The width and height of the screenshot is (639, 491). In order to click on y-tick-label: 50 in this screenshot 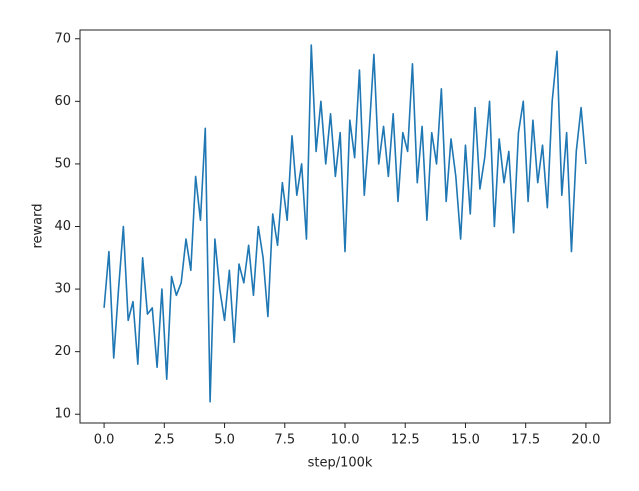, I will do `click(62, 163)`.